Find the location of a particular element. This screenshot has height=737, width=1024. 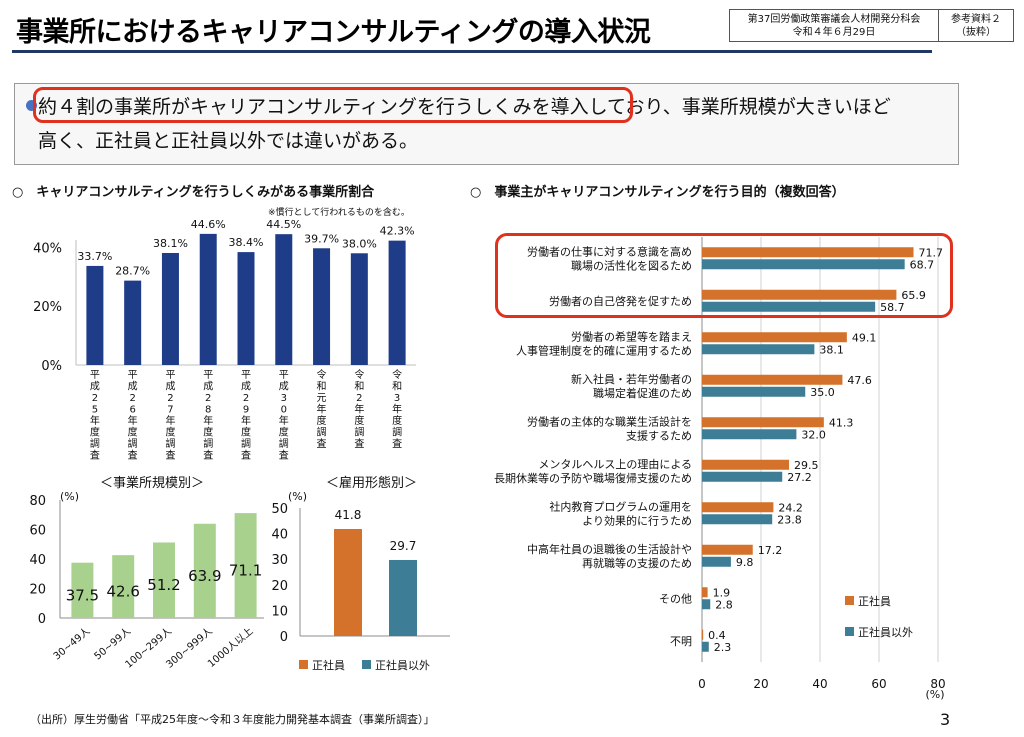

reference-excerpt: （抜粋） is located at coordinates (976, 32).